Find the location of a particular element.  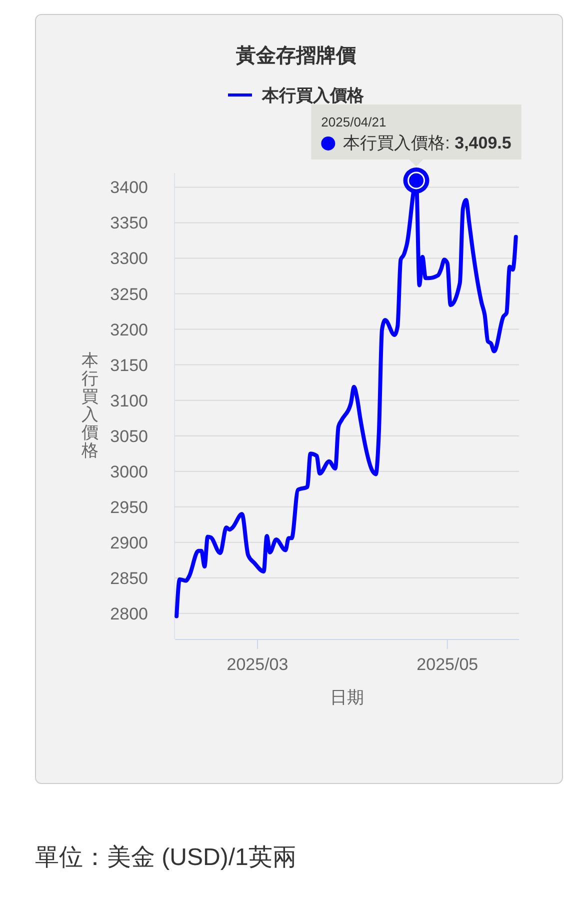

chart-title: 黃金存摺牌價 is located at coordinates (296, 56).